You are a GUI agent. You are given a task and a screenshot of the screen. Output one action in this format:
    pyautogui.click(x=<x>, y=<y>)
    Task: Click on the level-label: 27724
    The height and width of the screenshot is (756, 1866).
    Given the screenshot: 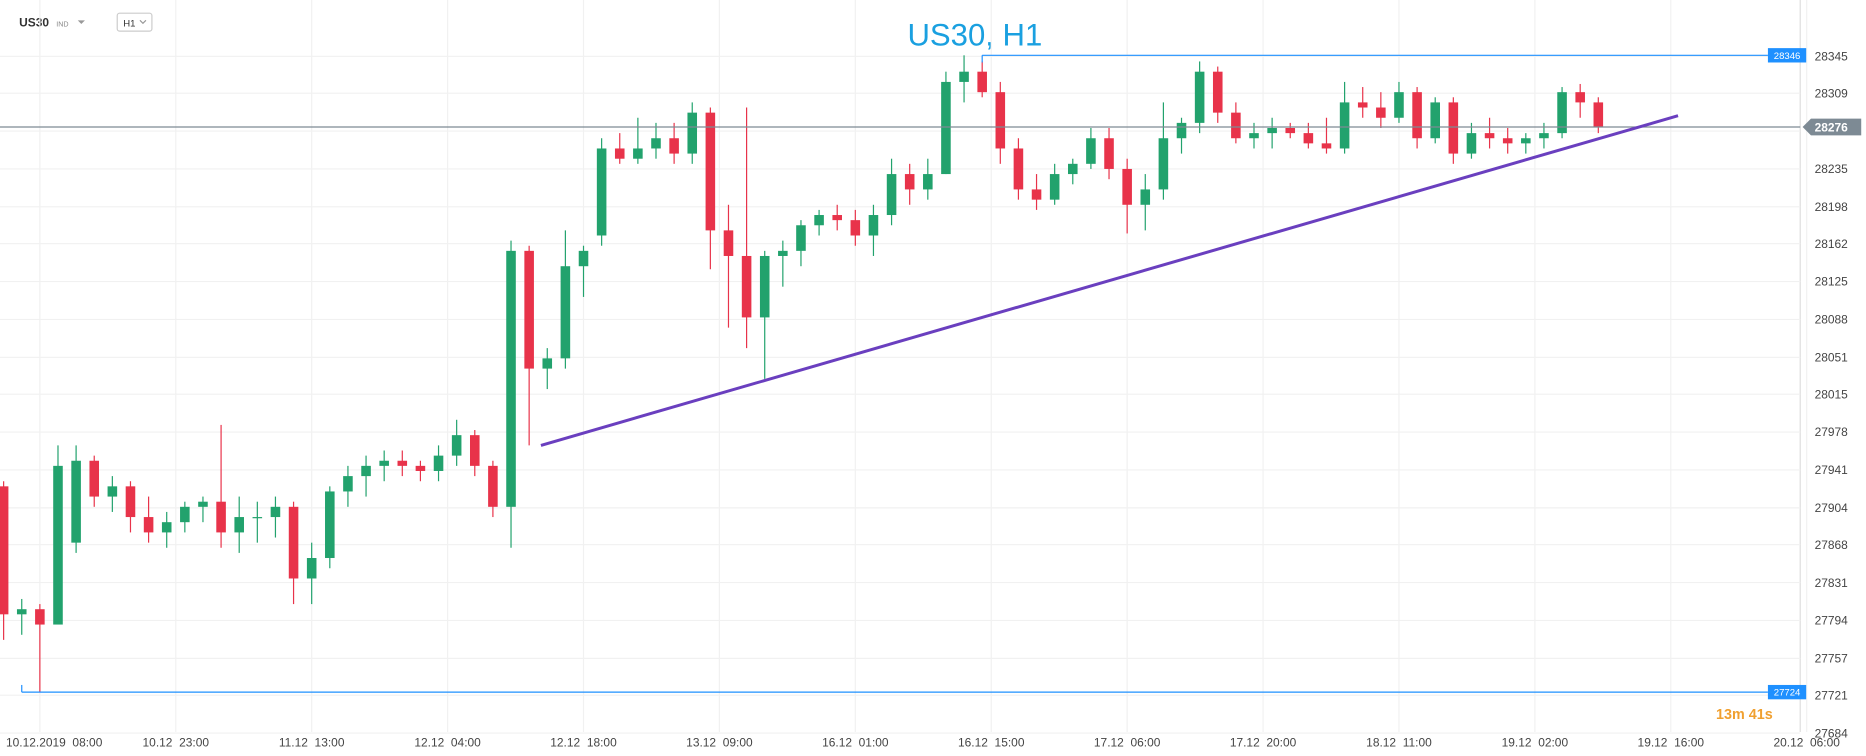 What is the action you would take?
    pyautogui.click(x=1787, y=693)
    